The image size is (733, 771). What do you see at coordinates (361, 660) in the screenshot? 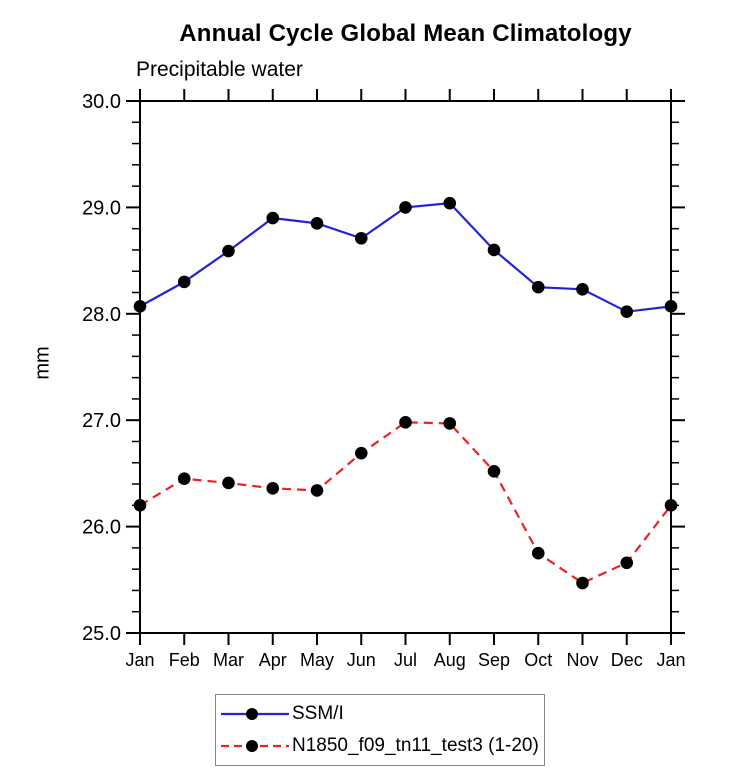
I see `x-tick-label: Jun` at bounding box center [361, 660].